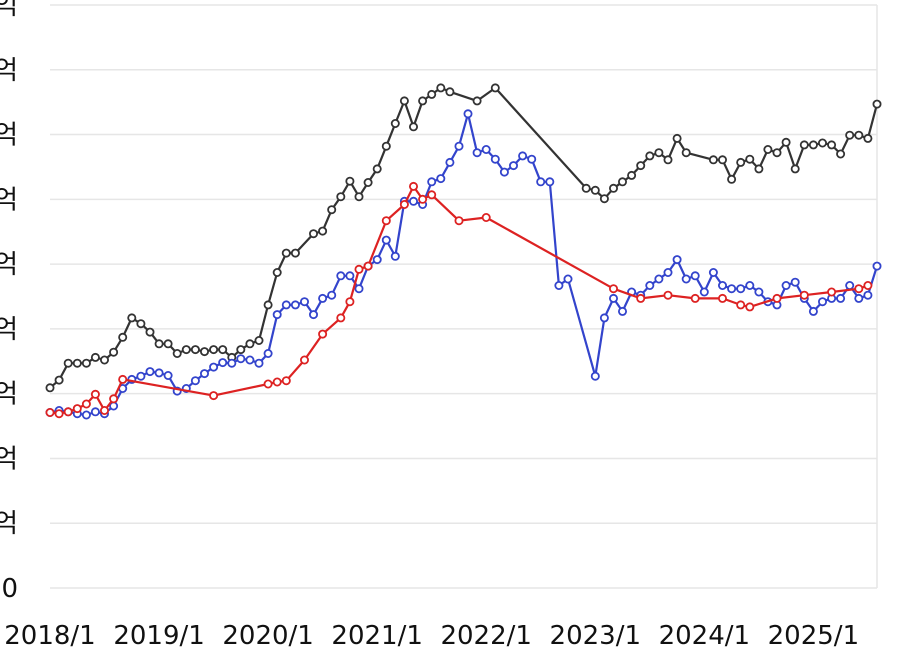 The width and height of the screenshot is (921, 661). I want to click on x-tick-label: 2021/1, so click(376, 636).